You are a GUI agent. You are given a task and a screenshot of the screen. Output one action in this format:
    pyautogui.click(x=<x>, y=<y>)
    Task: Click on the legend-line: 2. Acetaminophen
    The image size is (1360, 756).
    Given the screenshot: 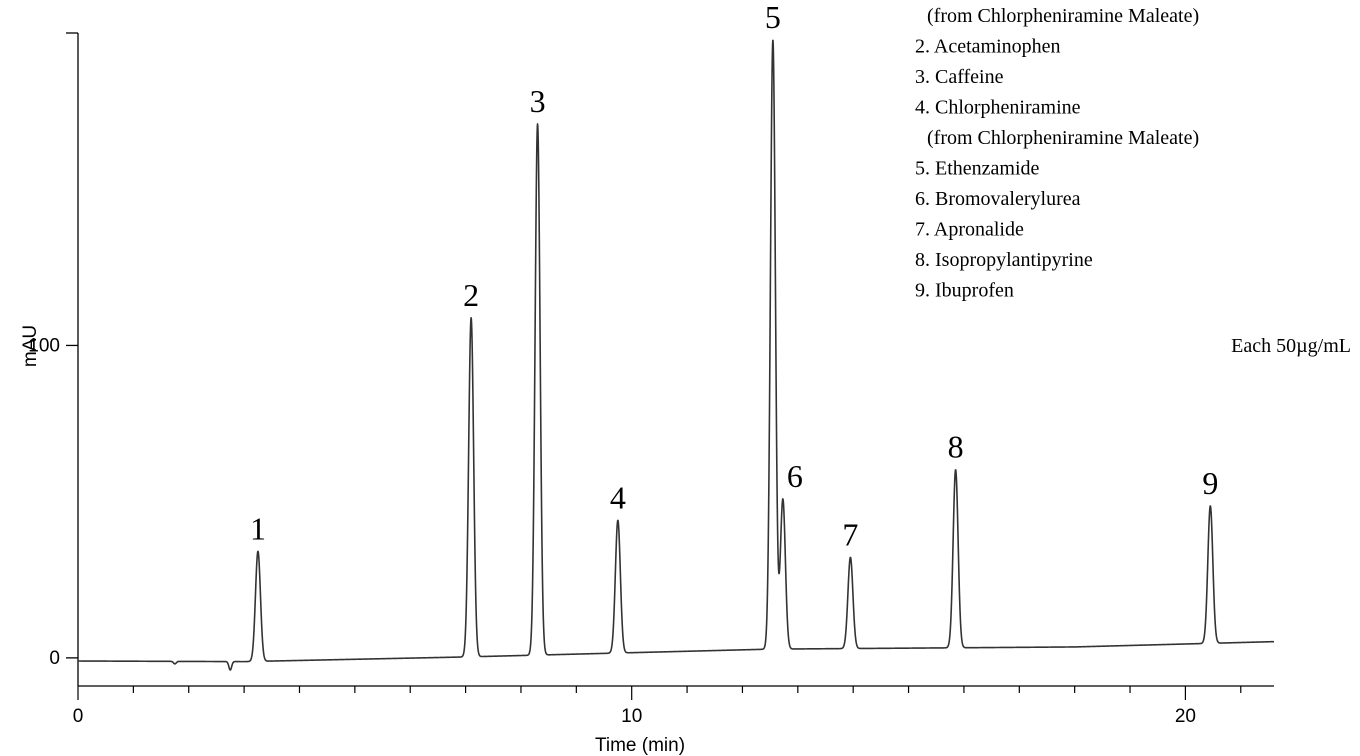 What is the action you would take?
    pyautogui.click(x=988, y=47)
    